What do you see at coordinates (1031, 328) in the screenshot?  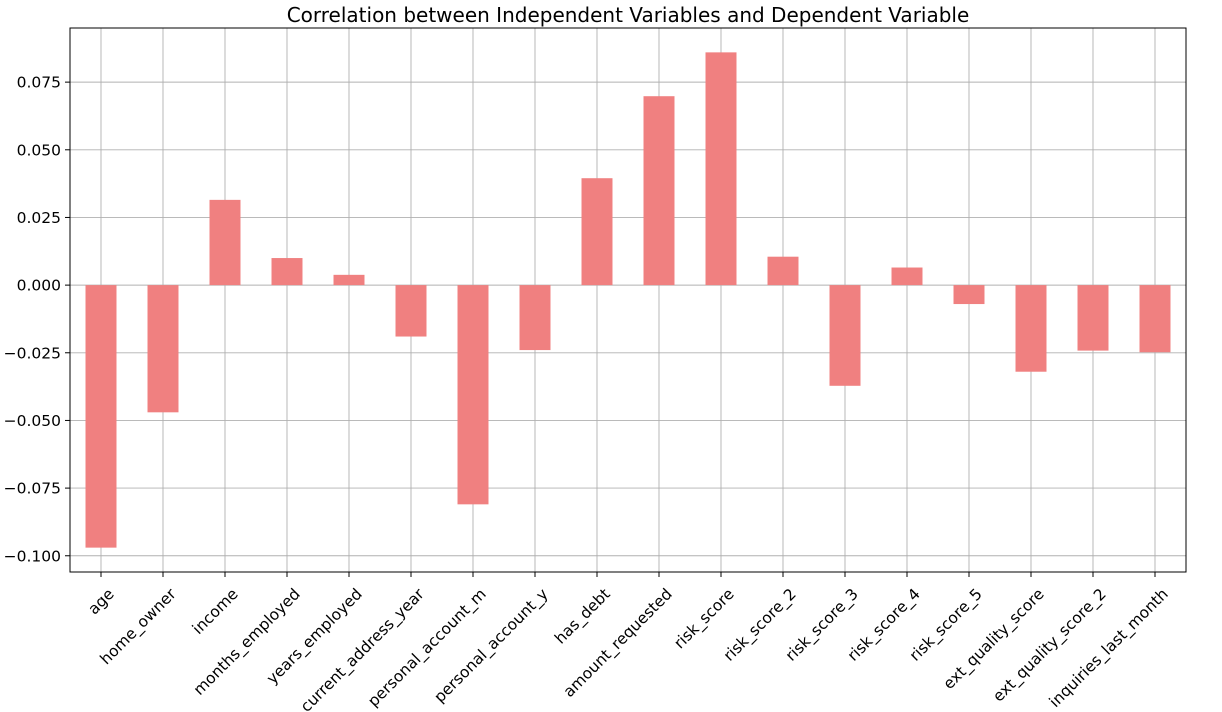 I see `bar-ext-quality-score` at bounding box center [1031, 328].